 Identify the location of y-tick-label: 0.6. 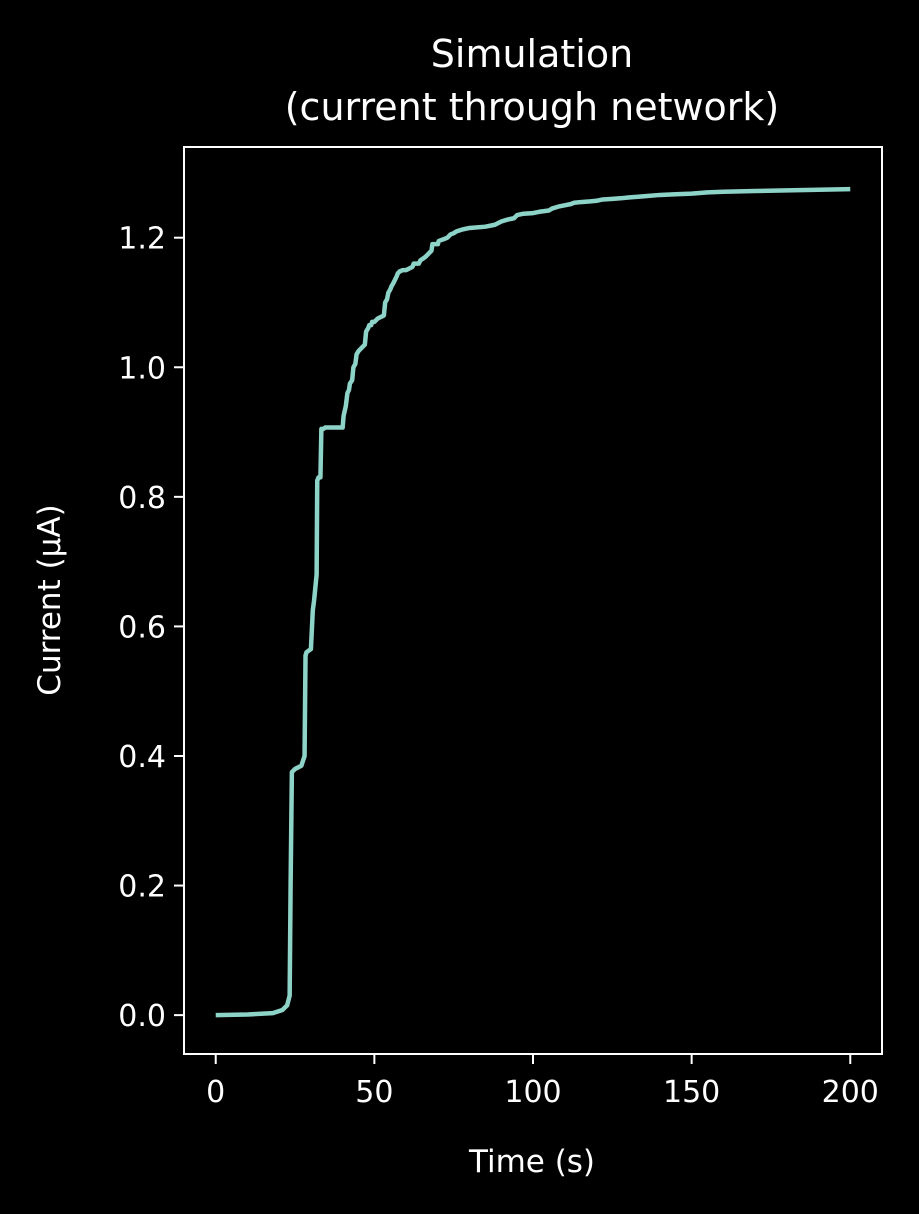
(142, 627).